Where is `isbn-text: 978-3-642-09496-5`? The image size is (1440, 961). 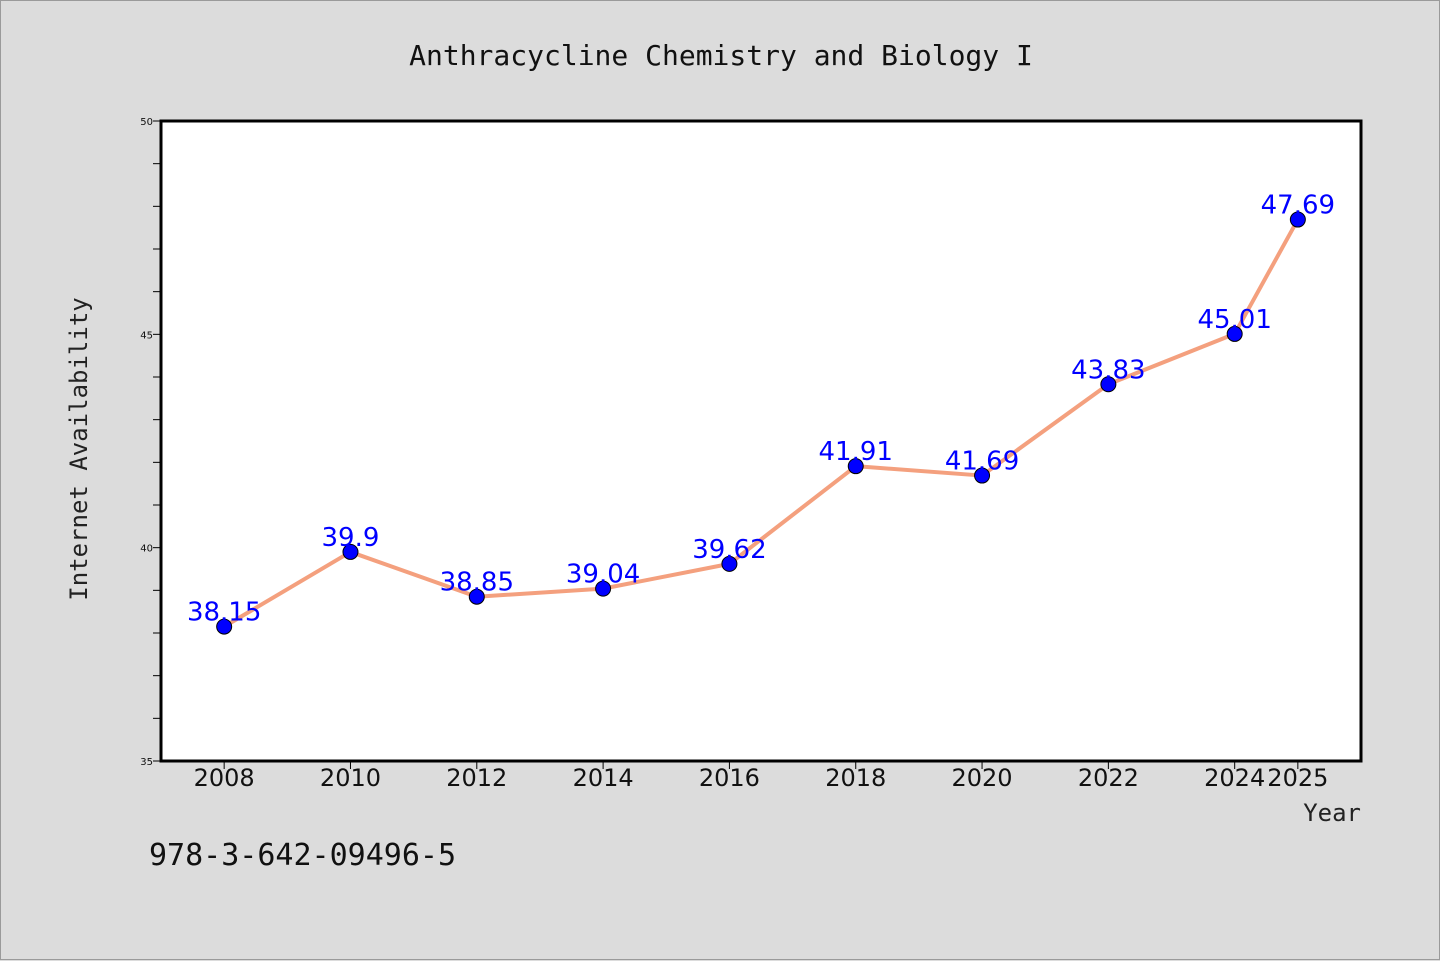
isbn-text: 978-3-642-09496-5 is located at coordinates (302, 855).